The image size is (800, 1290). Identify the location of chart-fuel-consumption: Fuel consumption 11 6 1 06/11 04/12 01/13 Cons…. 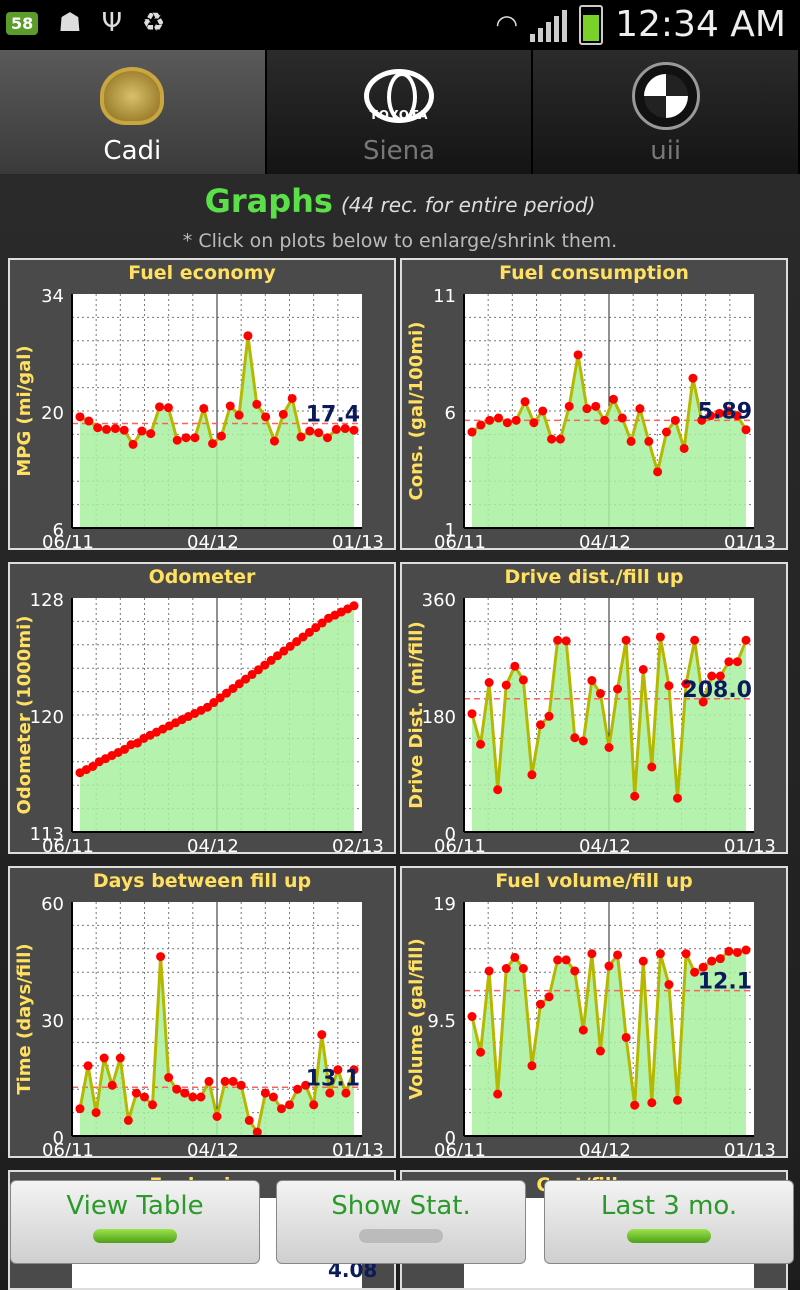
(594, 405).